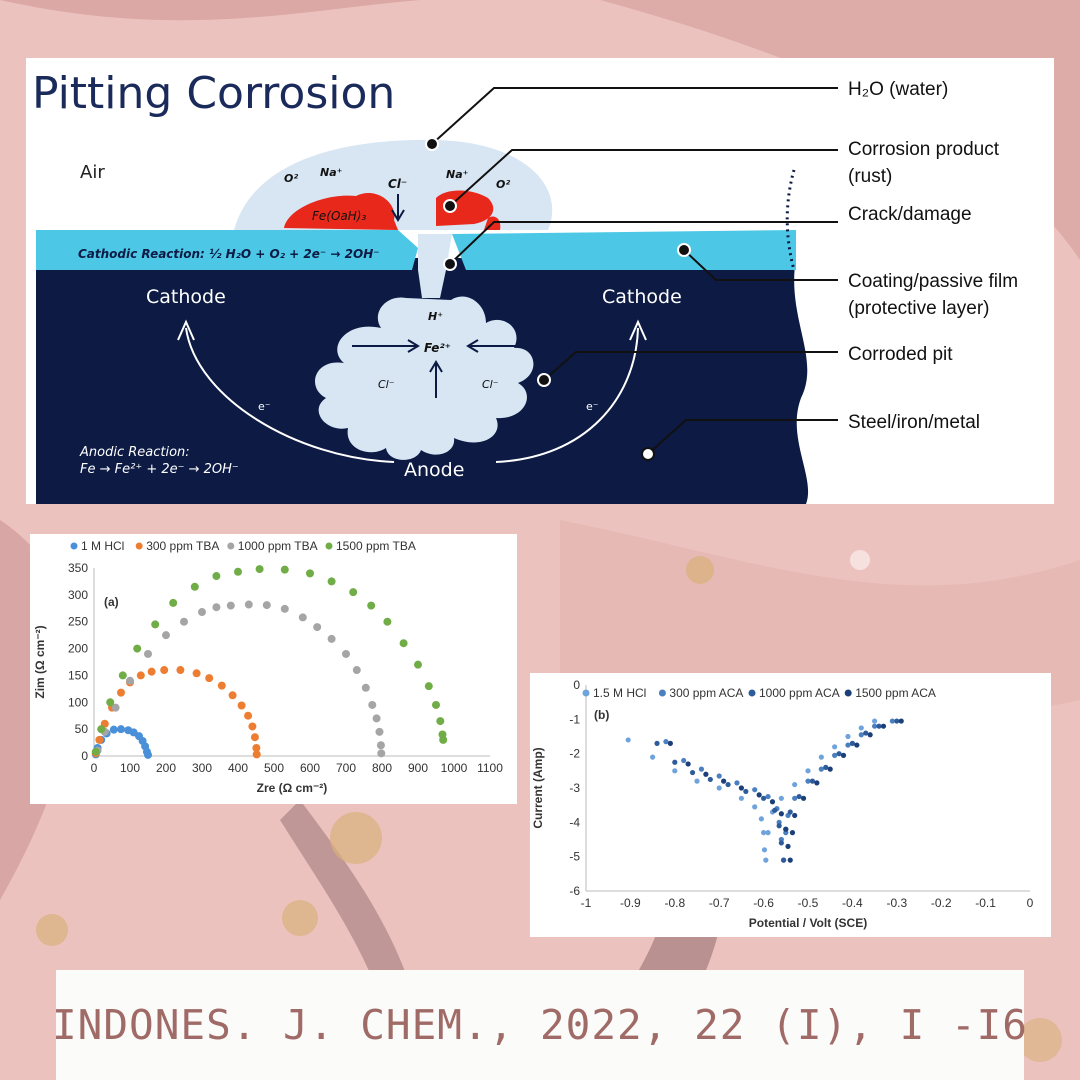  Describe the element at coordinates (574, 754) in the screenshot. I see `y-tick-label: -2` at that location.